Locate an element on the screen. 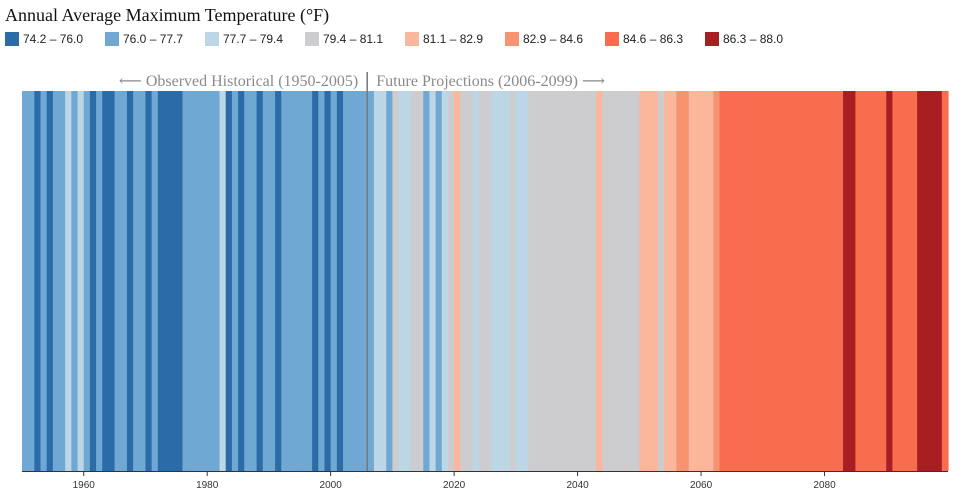 Image resolution: width=966 pixels, height=497 pixels. year-stripe-2030 is located at coordinates (519, 281).